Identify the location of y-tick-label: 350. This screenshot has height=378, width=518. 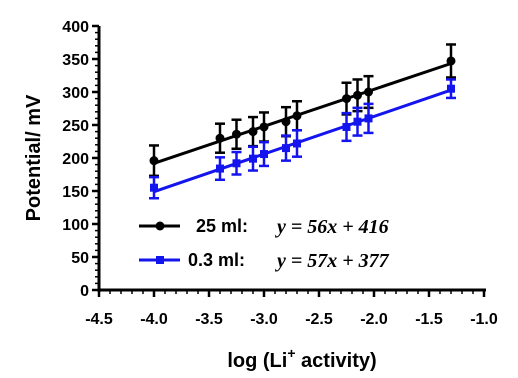
(75, 60).